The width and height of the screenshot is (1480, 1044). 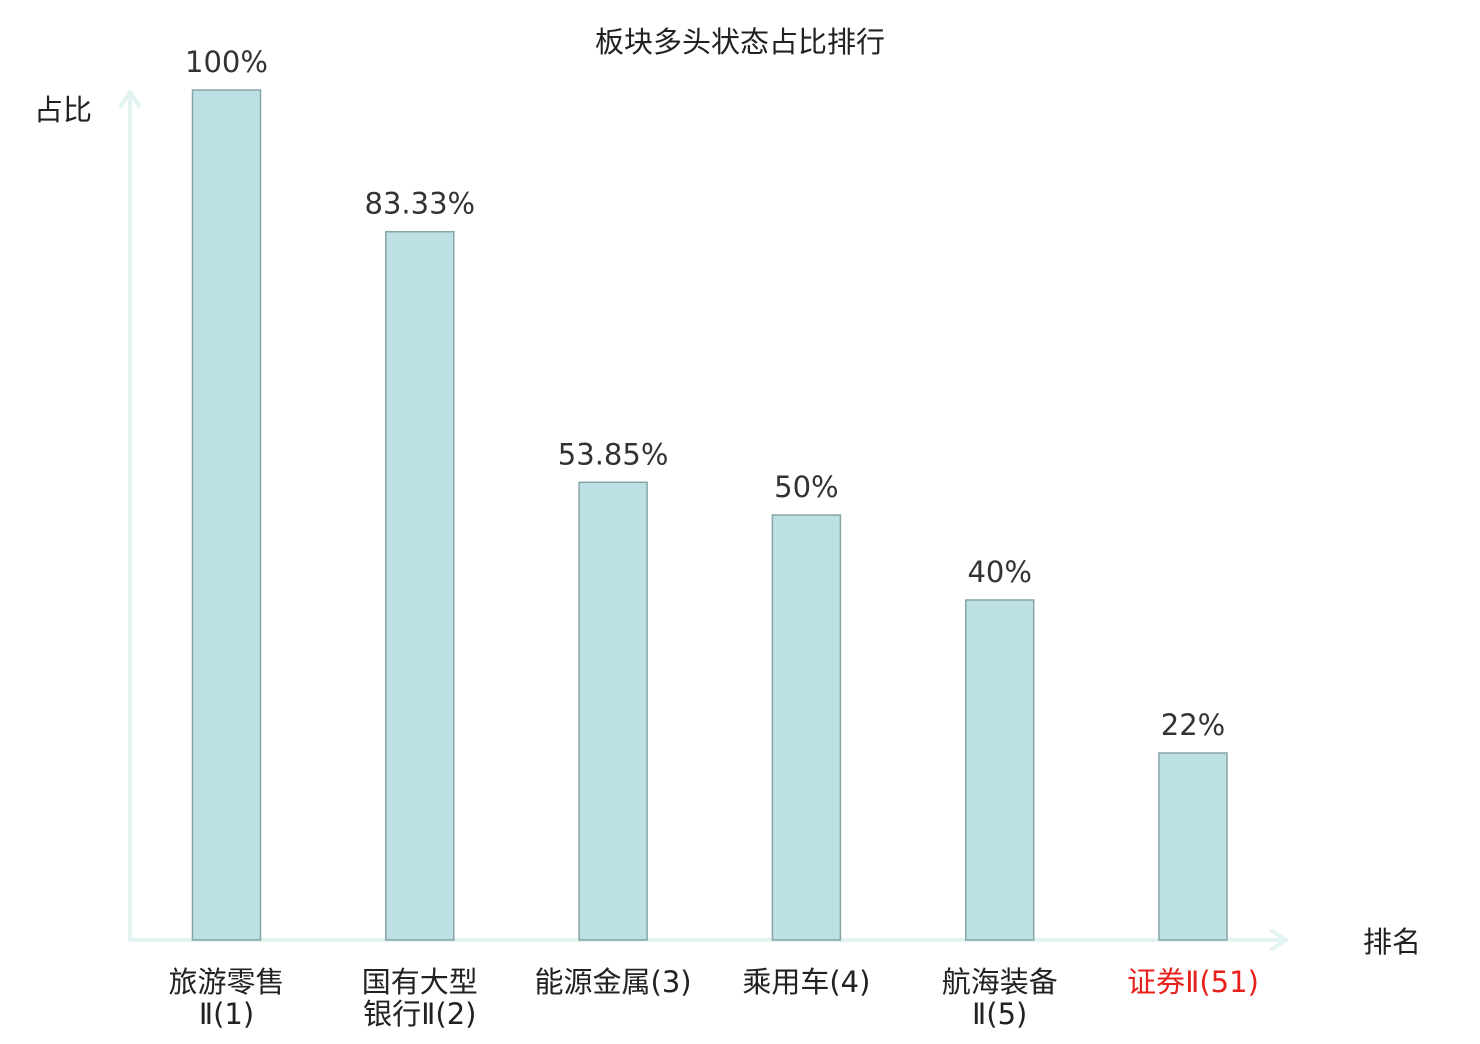 I want to click on category-label: 证券Ⅱ(51), so click(x=1193, y=982).